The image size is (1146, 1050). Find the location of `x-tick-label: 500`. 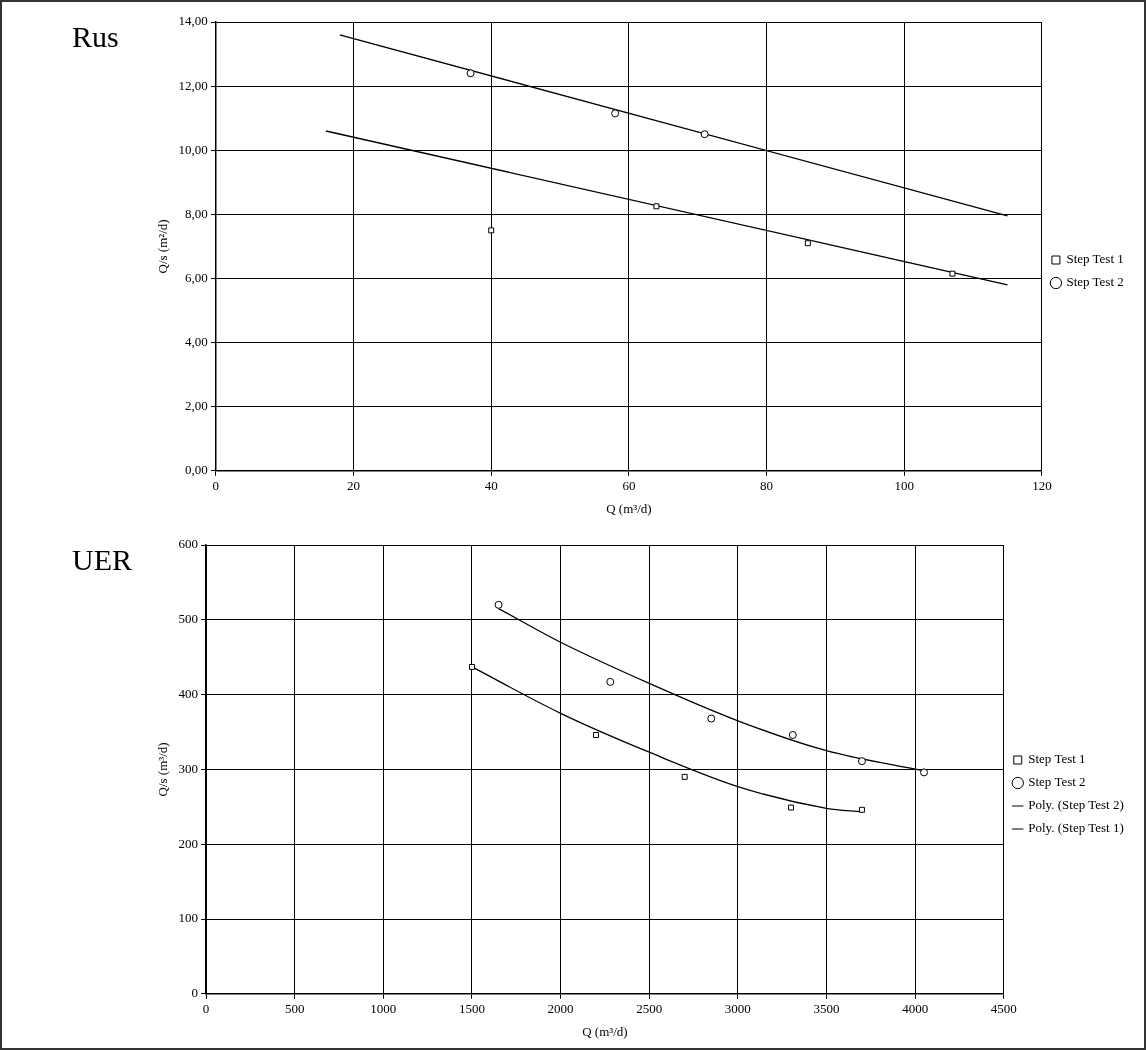

x-tick-label: 500 is located at coordinates (294, 1009).